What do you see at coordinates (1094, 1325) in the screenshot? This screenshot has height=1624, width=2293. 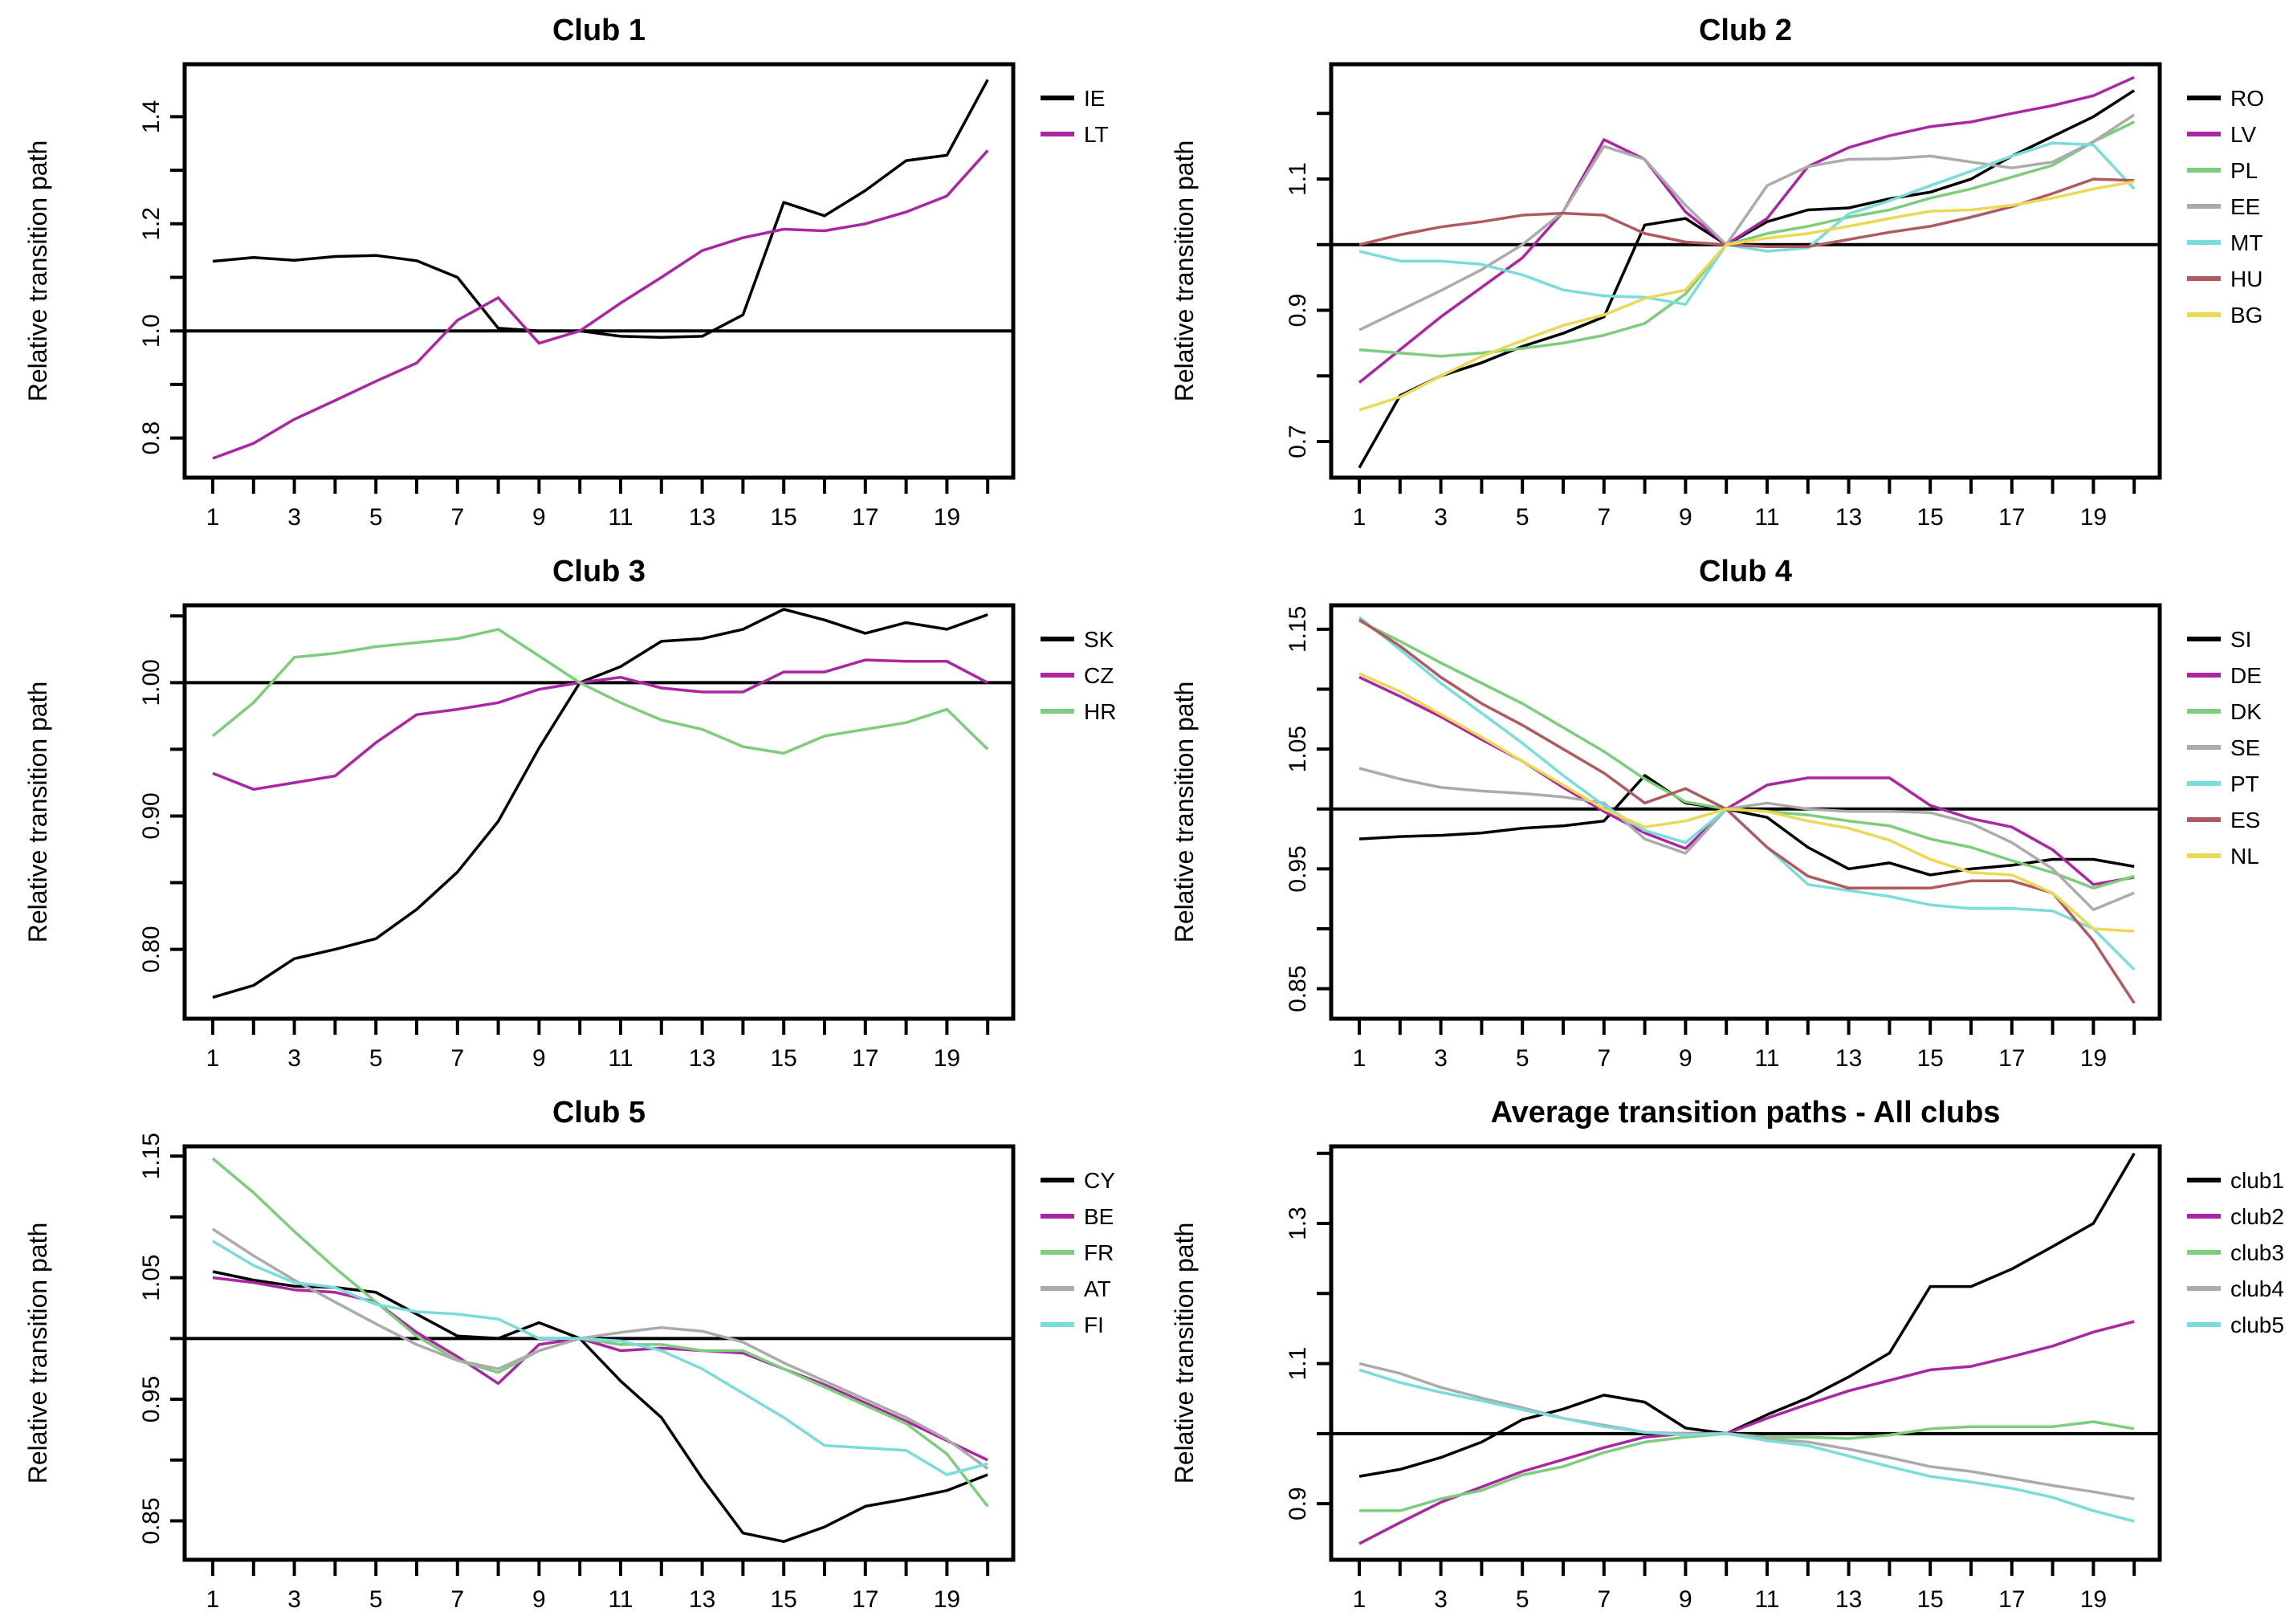 I see `legend-label-fi: FI` at bounding box center [1094, 1325].